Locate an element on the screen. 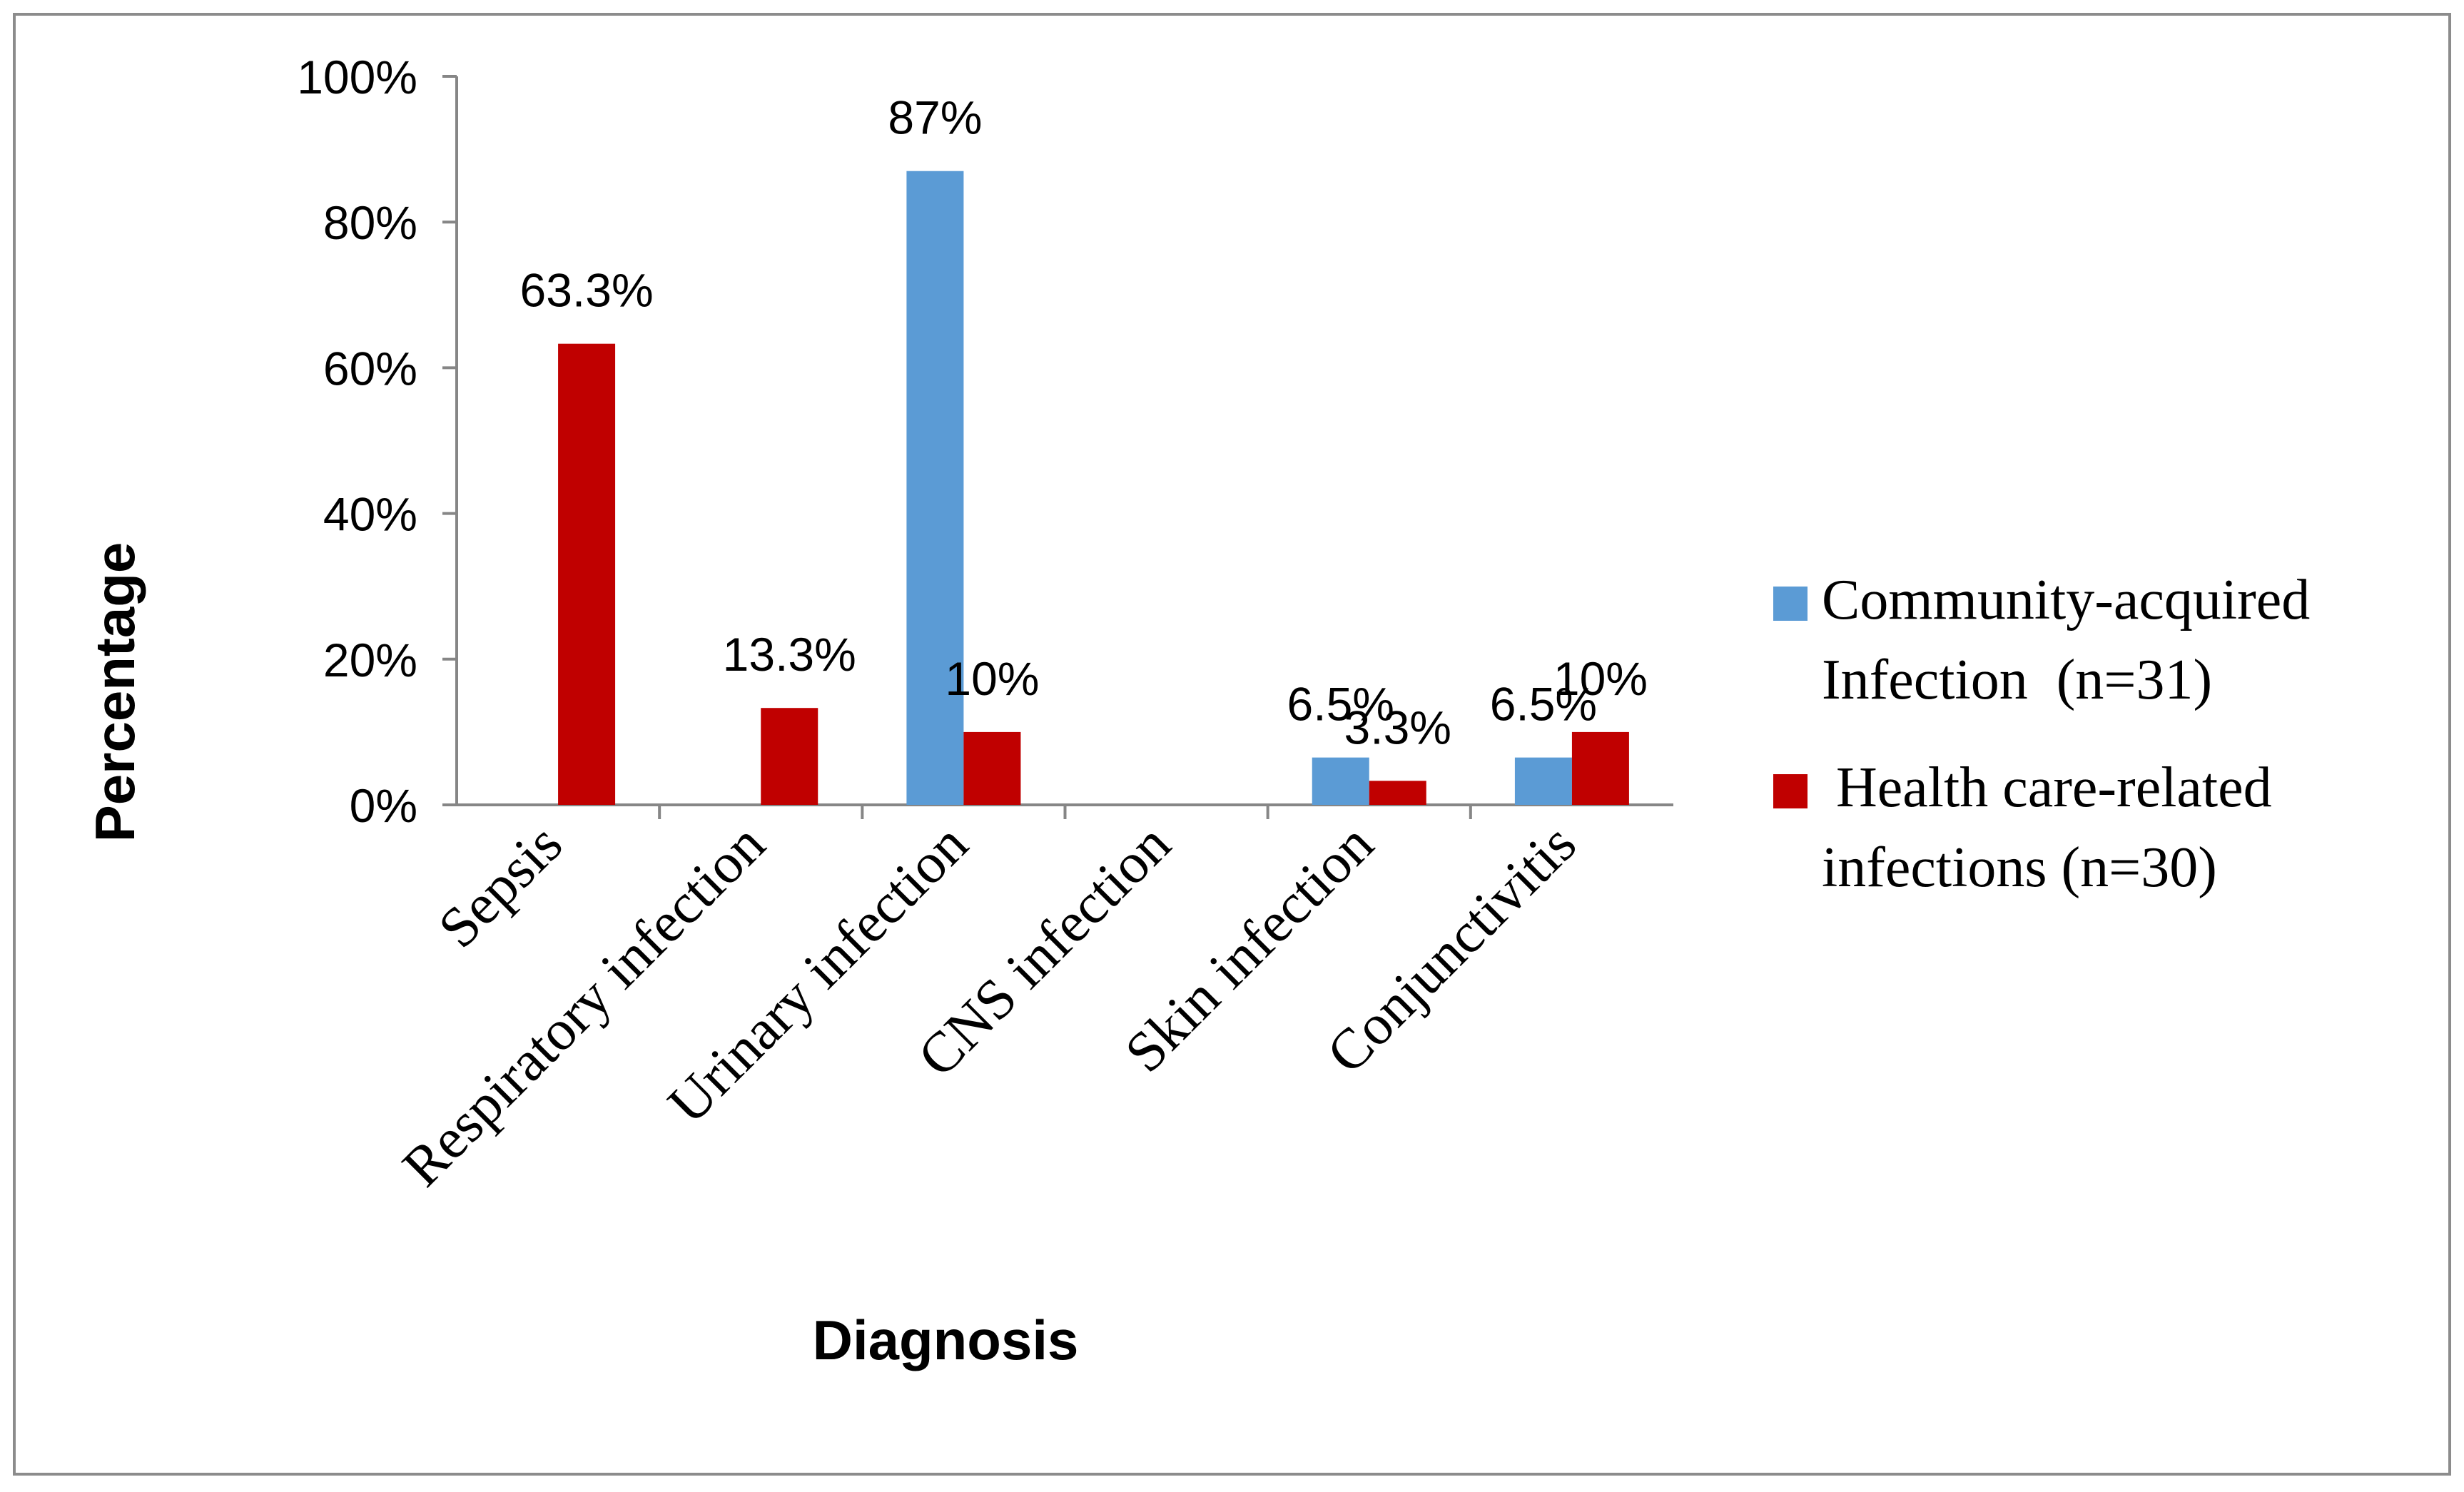 The height and width of the screenshot is (1492, 2464). y-tick-label: 0% is located at coordinates (383, 805).